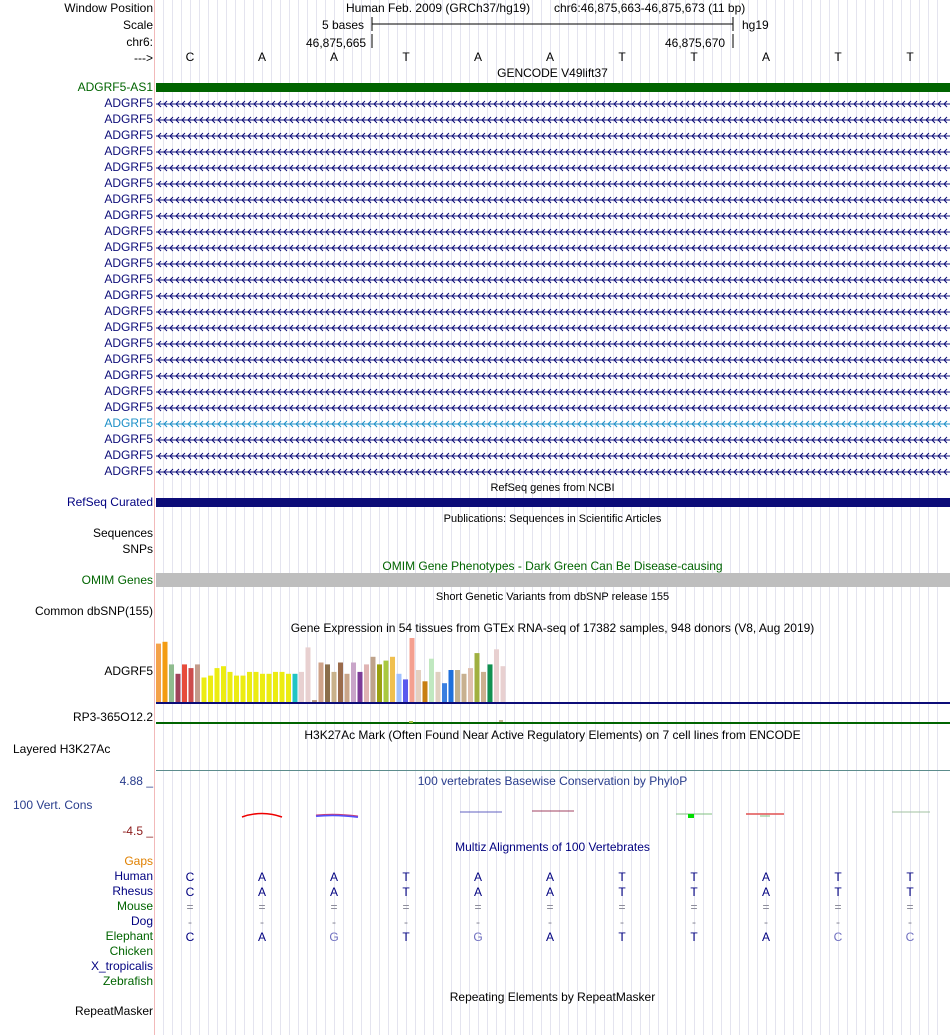  I want to click on multiz-gaps-label: Gaps, so click(138, 861).